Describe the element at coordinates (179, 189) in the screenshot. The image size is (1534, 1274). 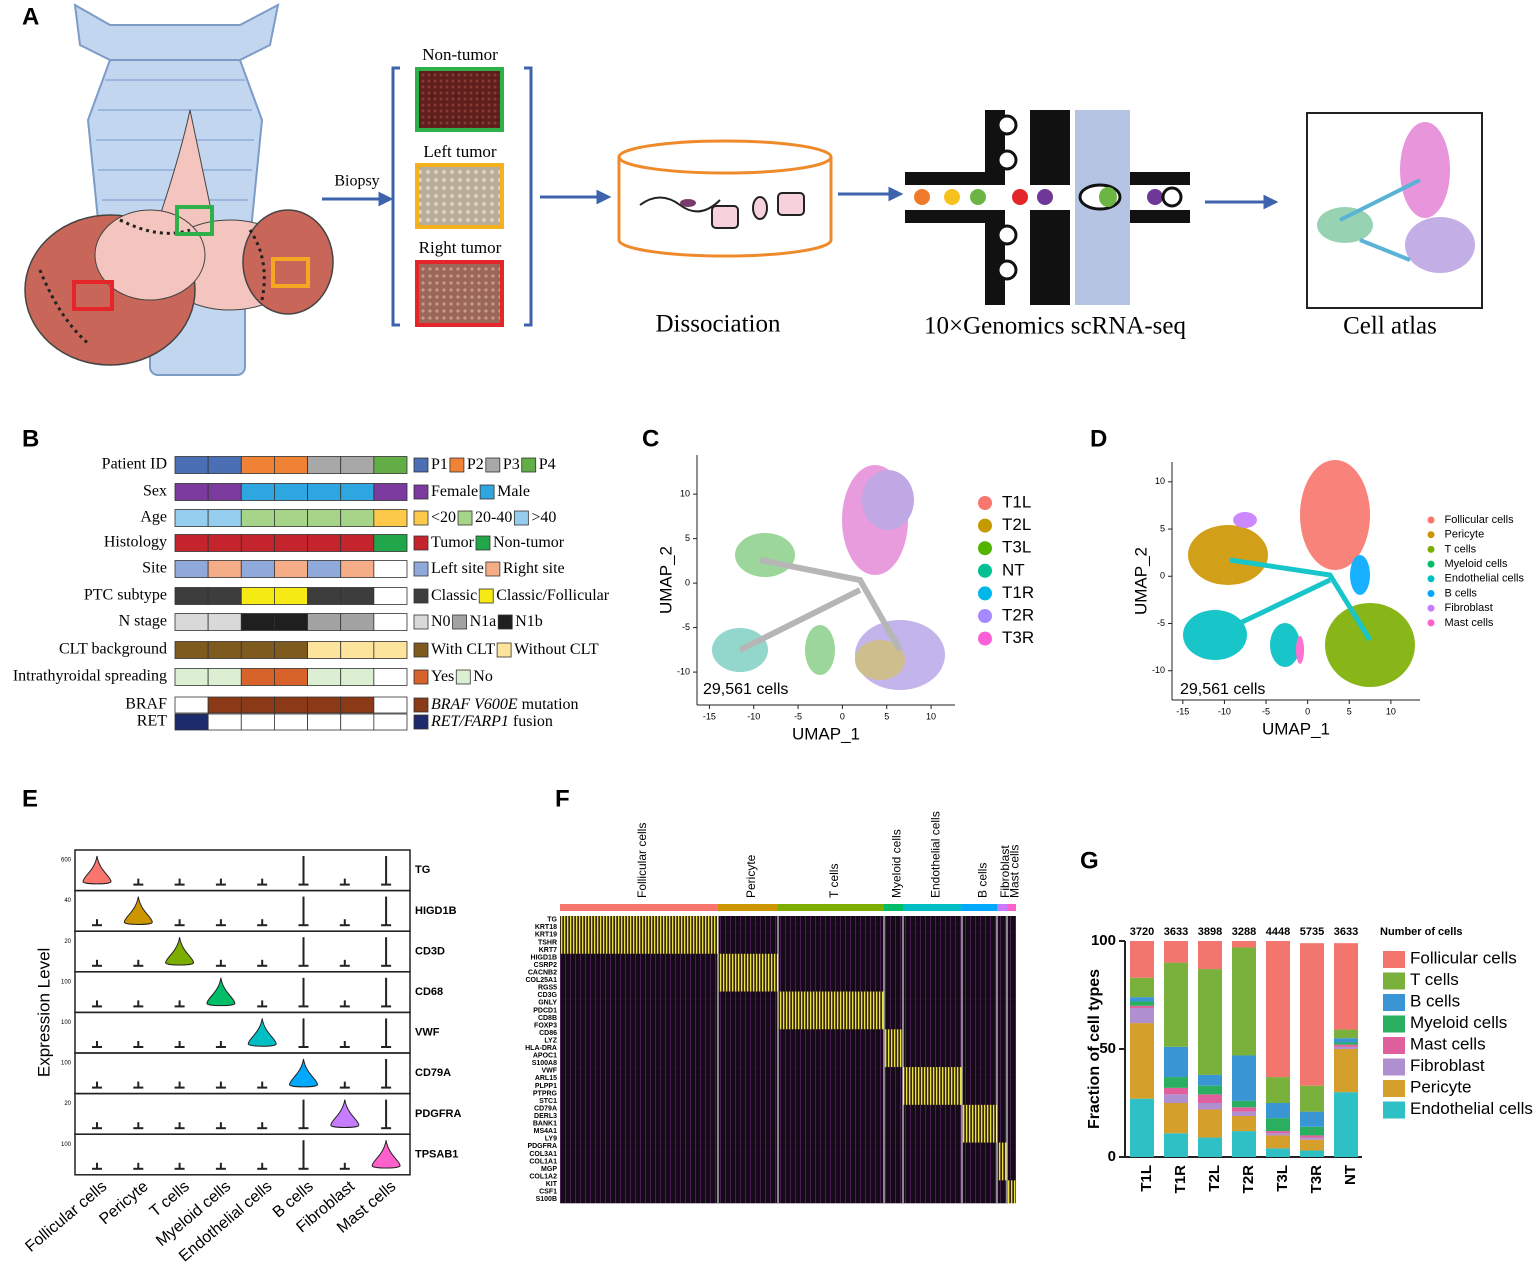
I see `thyroid-illustration` at that location.